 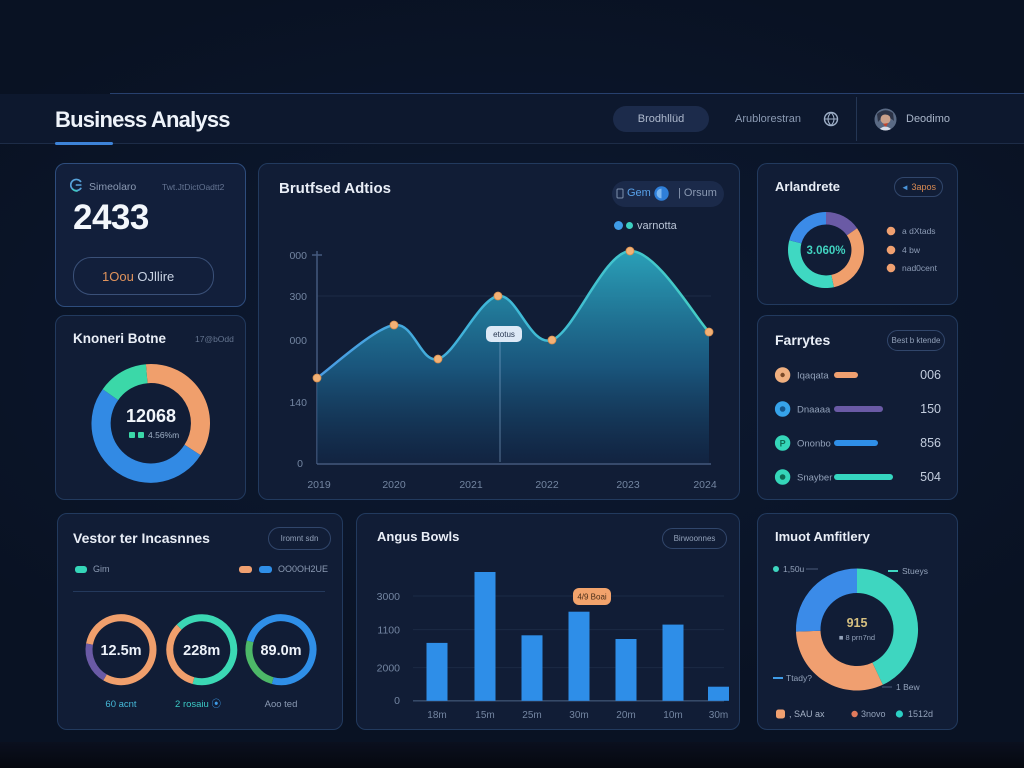 I want to click on svg-text: 25m, so click(x=531, y=715).